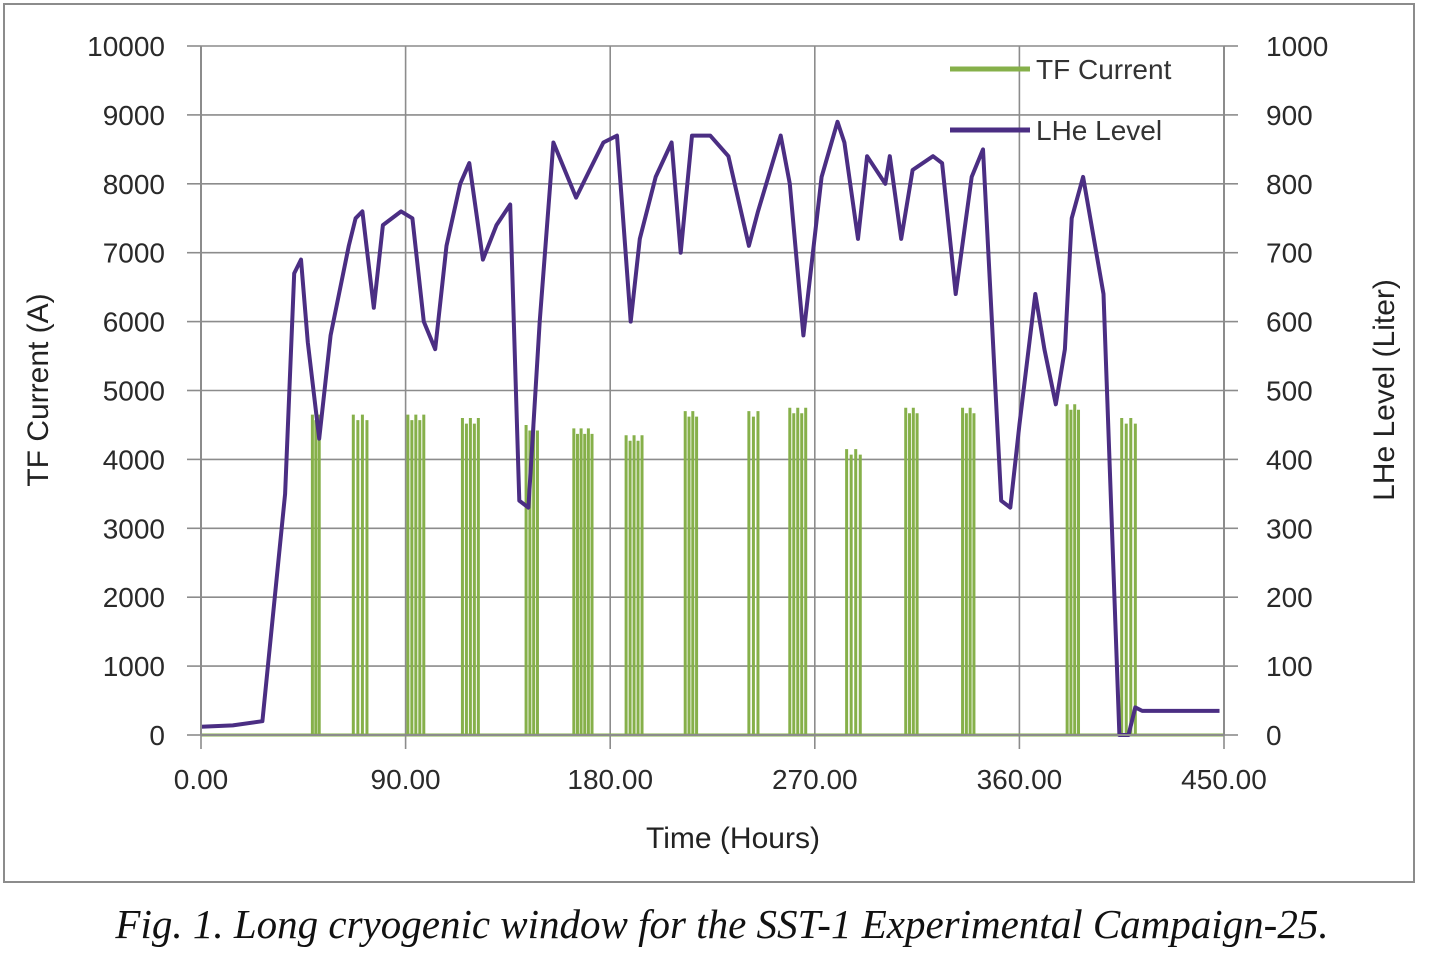 This screenshot has width=1444, height=977. What do you see at coordinates (815, 779) in the screenshot?
I see `x-tick-label: 270.00` at bounding box center [815, 779].